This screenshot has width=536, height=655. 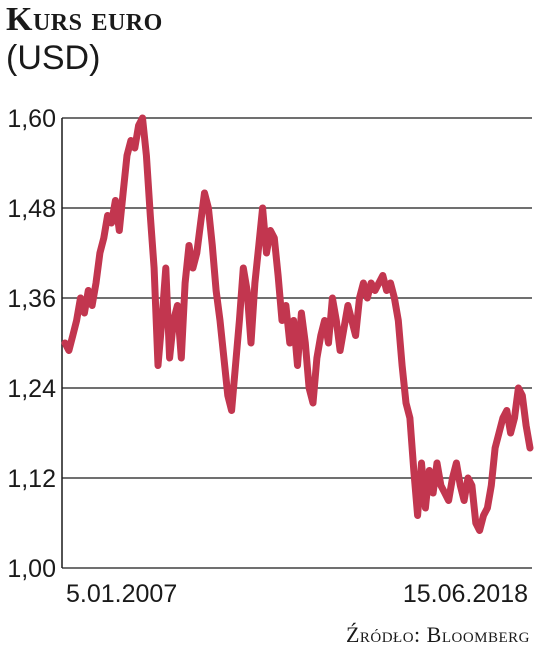 I want to click on x-tick-label-start: 5.01.2007, so click(x=121, y=594).